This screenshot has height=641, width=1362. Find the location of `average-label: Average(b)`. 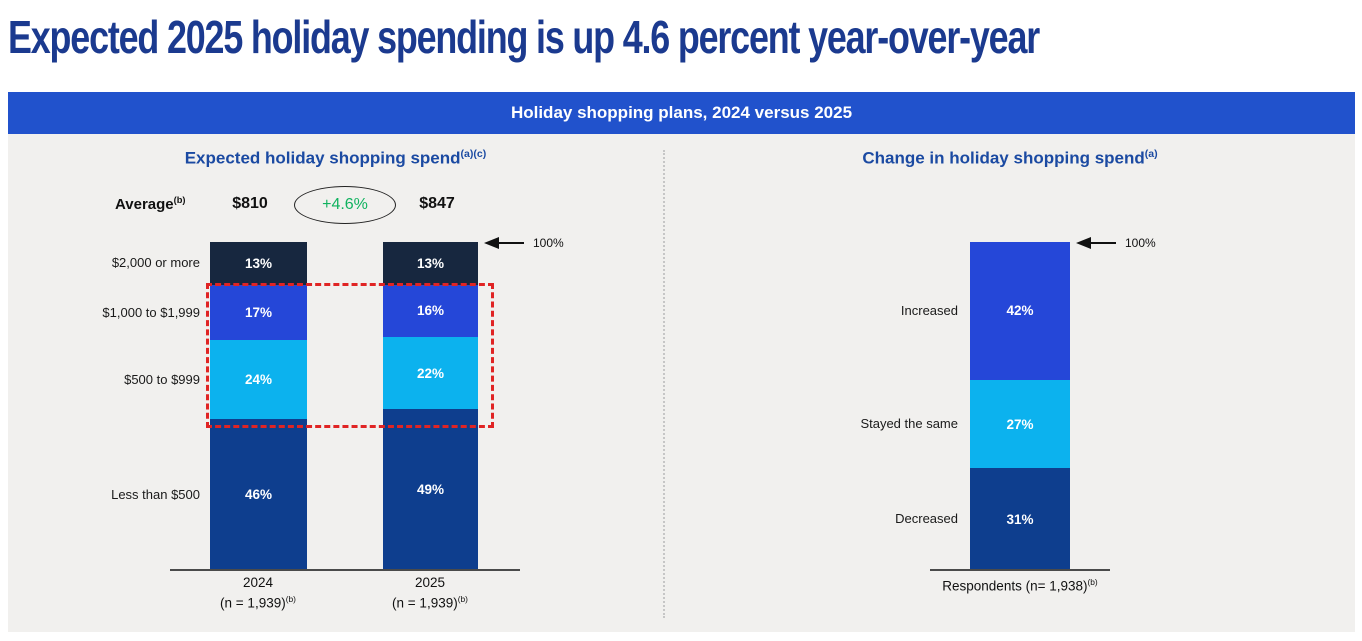

average-label: Average(b) is located at coordinates (150, 204).